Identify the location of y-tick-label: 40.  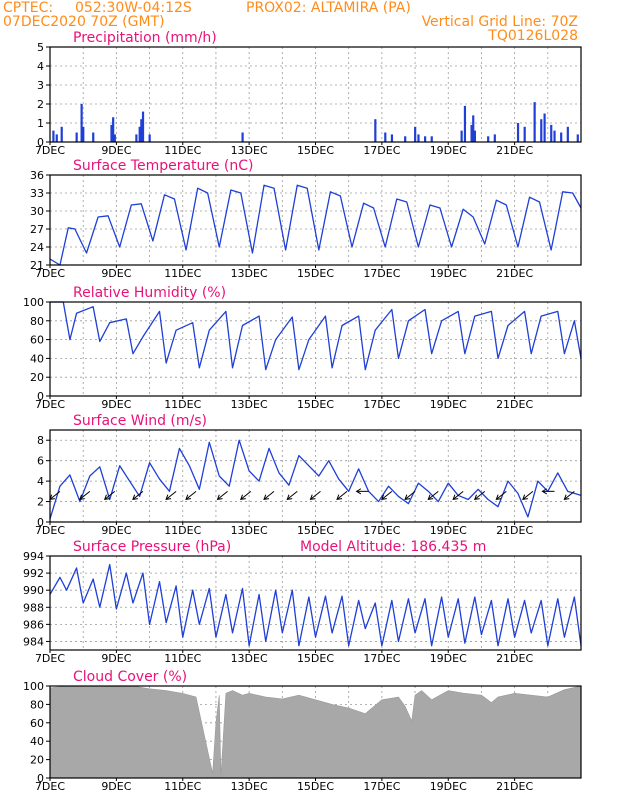
(37, 741).